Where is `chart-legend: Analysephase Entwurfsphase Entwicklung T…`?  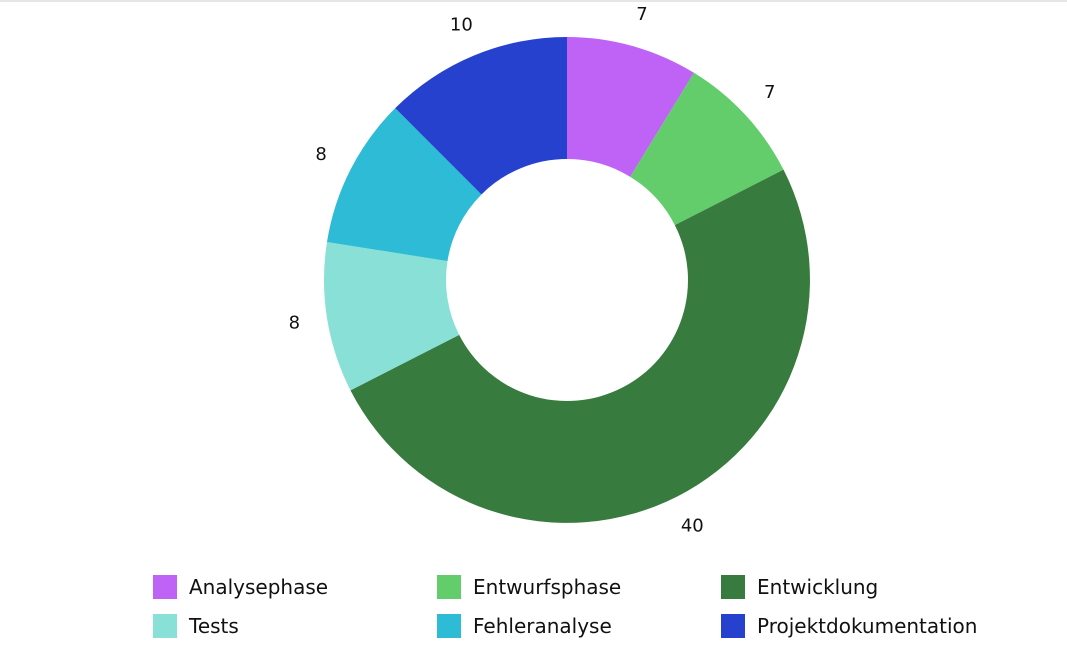 chart-legend: Analysephase Entwurfsphase Entwicklung T… is located at coordinates (583, 606).